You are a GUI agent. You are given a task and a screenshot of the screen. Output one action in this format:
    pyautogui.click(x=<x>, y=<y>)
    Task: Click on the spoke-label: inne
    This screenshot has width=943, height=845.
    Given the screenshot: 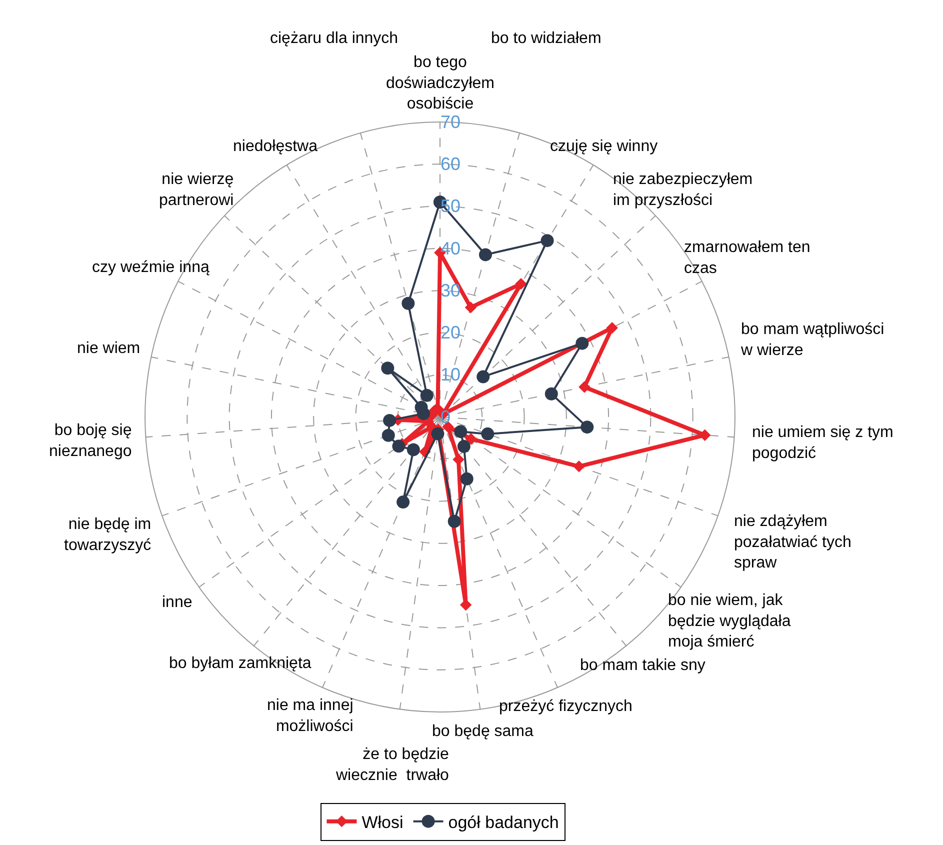 What is the action you would take?
    pyautogui.click(x=177, y=602)
    